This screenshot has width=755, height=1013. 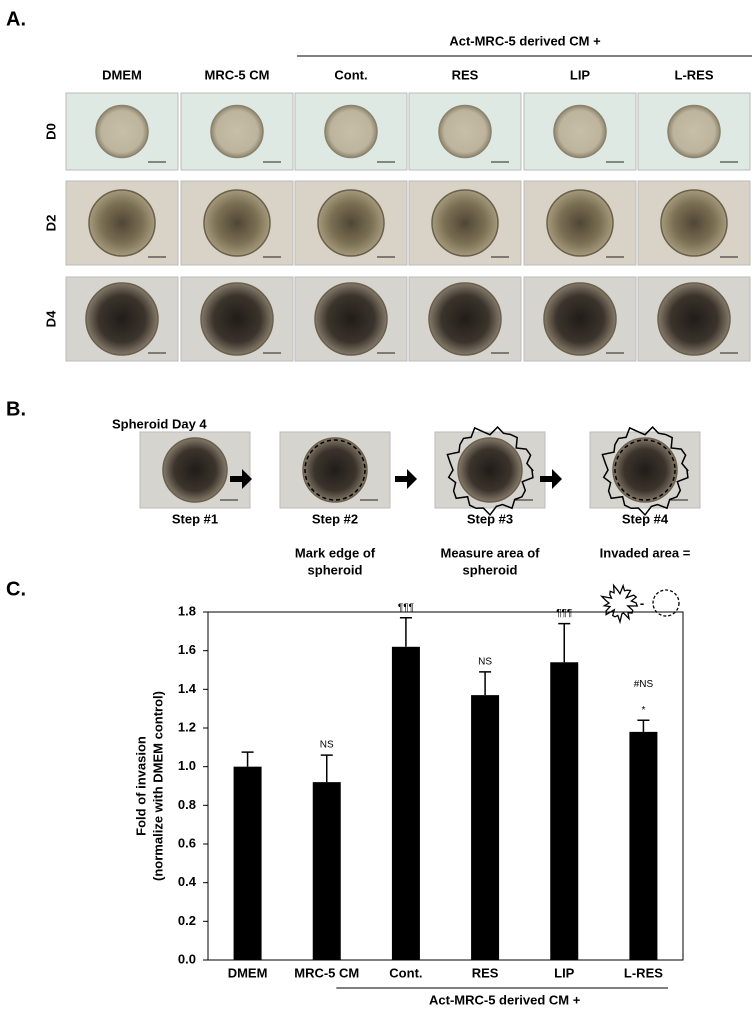 What do you see at coordinates (644, 684) in the screenshot?
I see `annotation: #NS` at bounding box center [644, 684].